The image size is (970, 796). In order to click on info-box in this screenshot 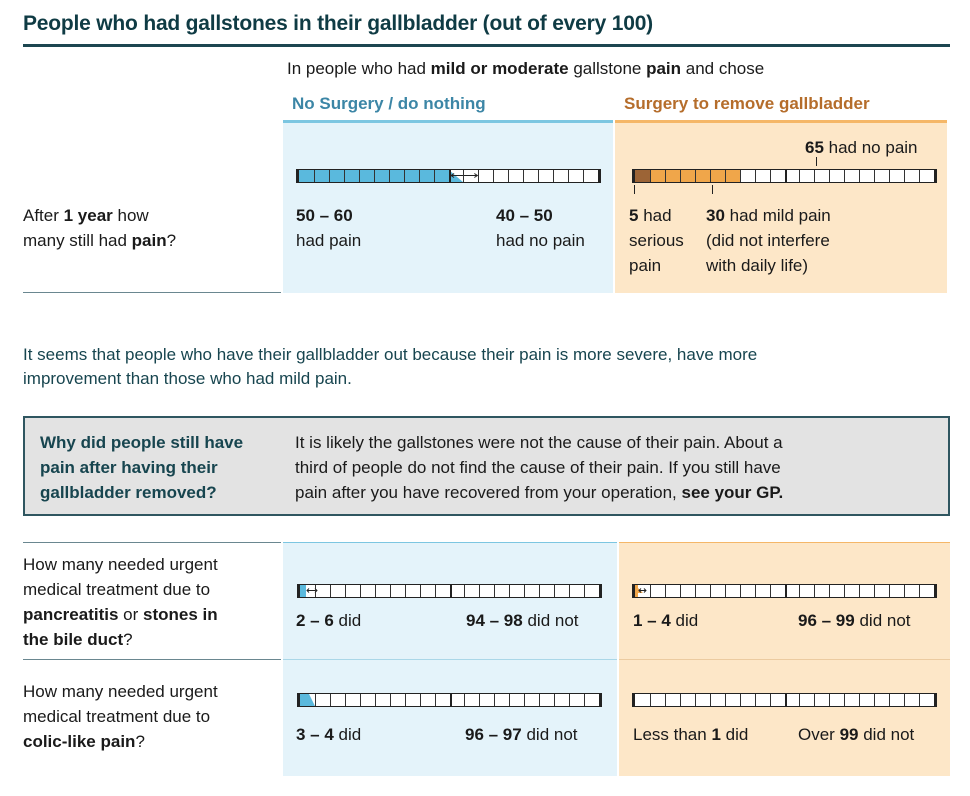, I will do `click(486, 466)`.